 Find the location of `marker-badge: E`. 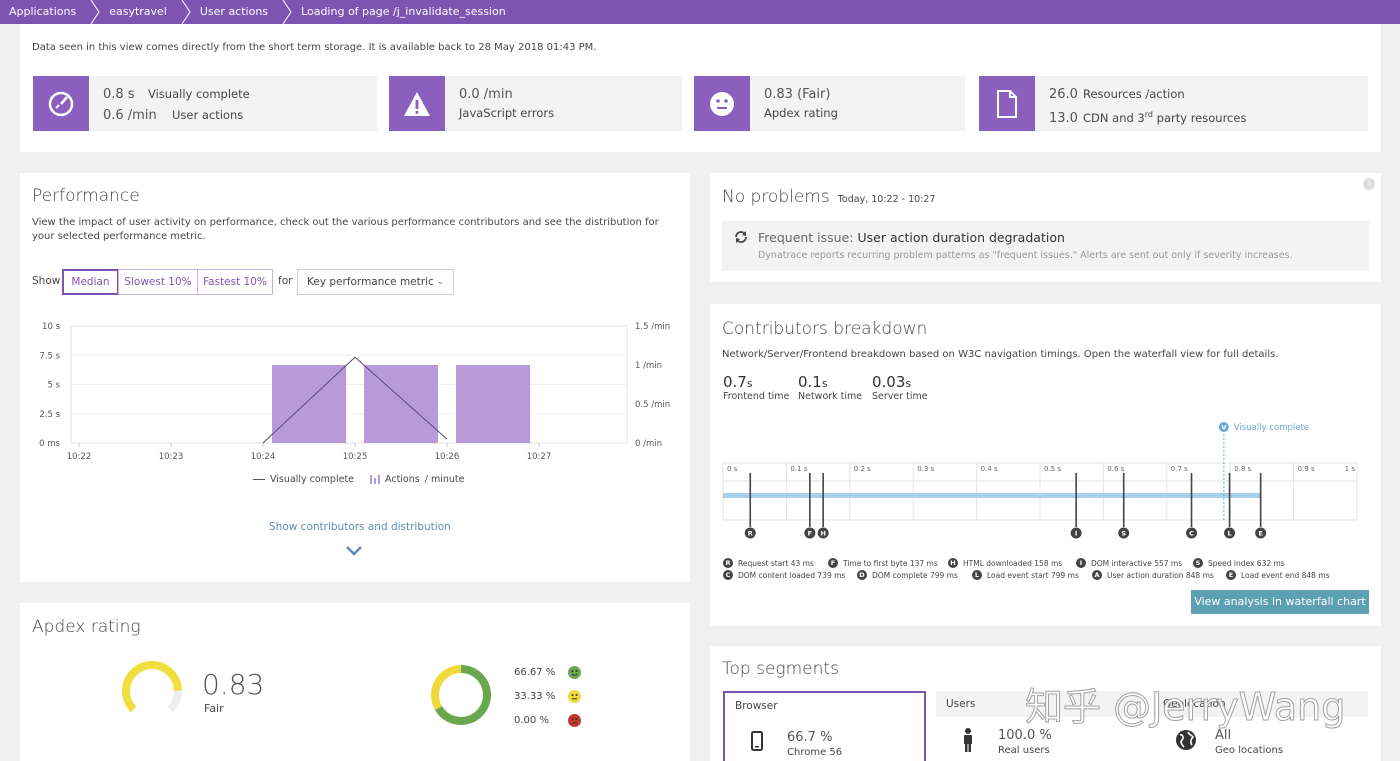

marker-badge: E is located at coordinates (1231, 575).